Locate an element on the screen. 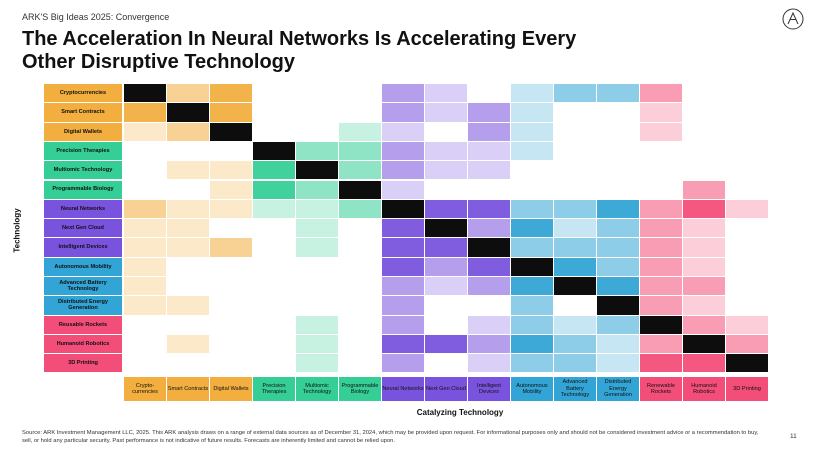 The height and width of the screenshot is (459, 822). kicker: ARK'S Big Ideas 2025: Convergence is located at coordinates (96, 17).